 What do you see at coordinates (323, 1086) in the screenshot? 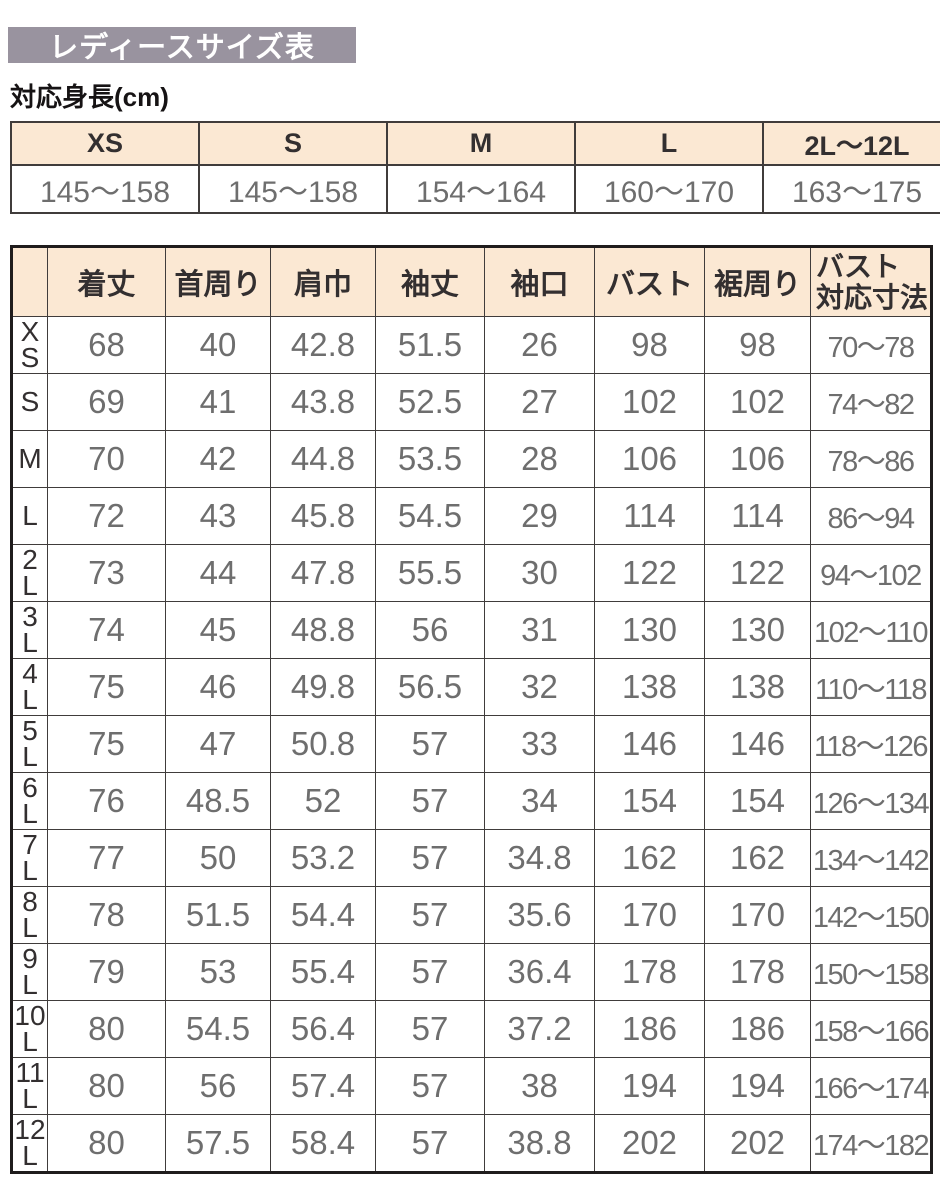
I see `size-cell: 57.4` at bounding box center [323, 1086].